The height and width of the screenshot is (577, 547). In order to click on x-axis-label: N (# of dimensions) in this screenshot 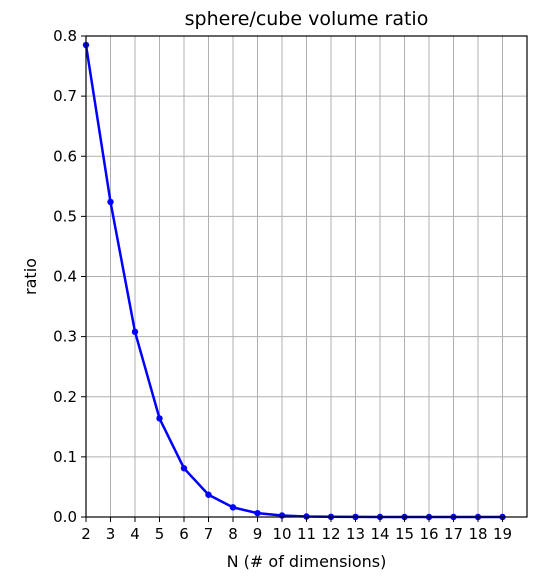, I will do `click(307, 561)`.